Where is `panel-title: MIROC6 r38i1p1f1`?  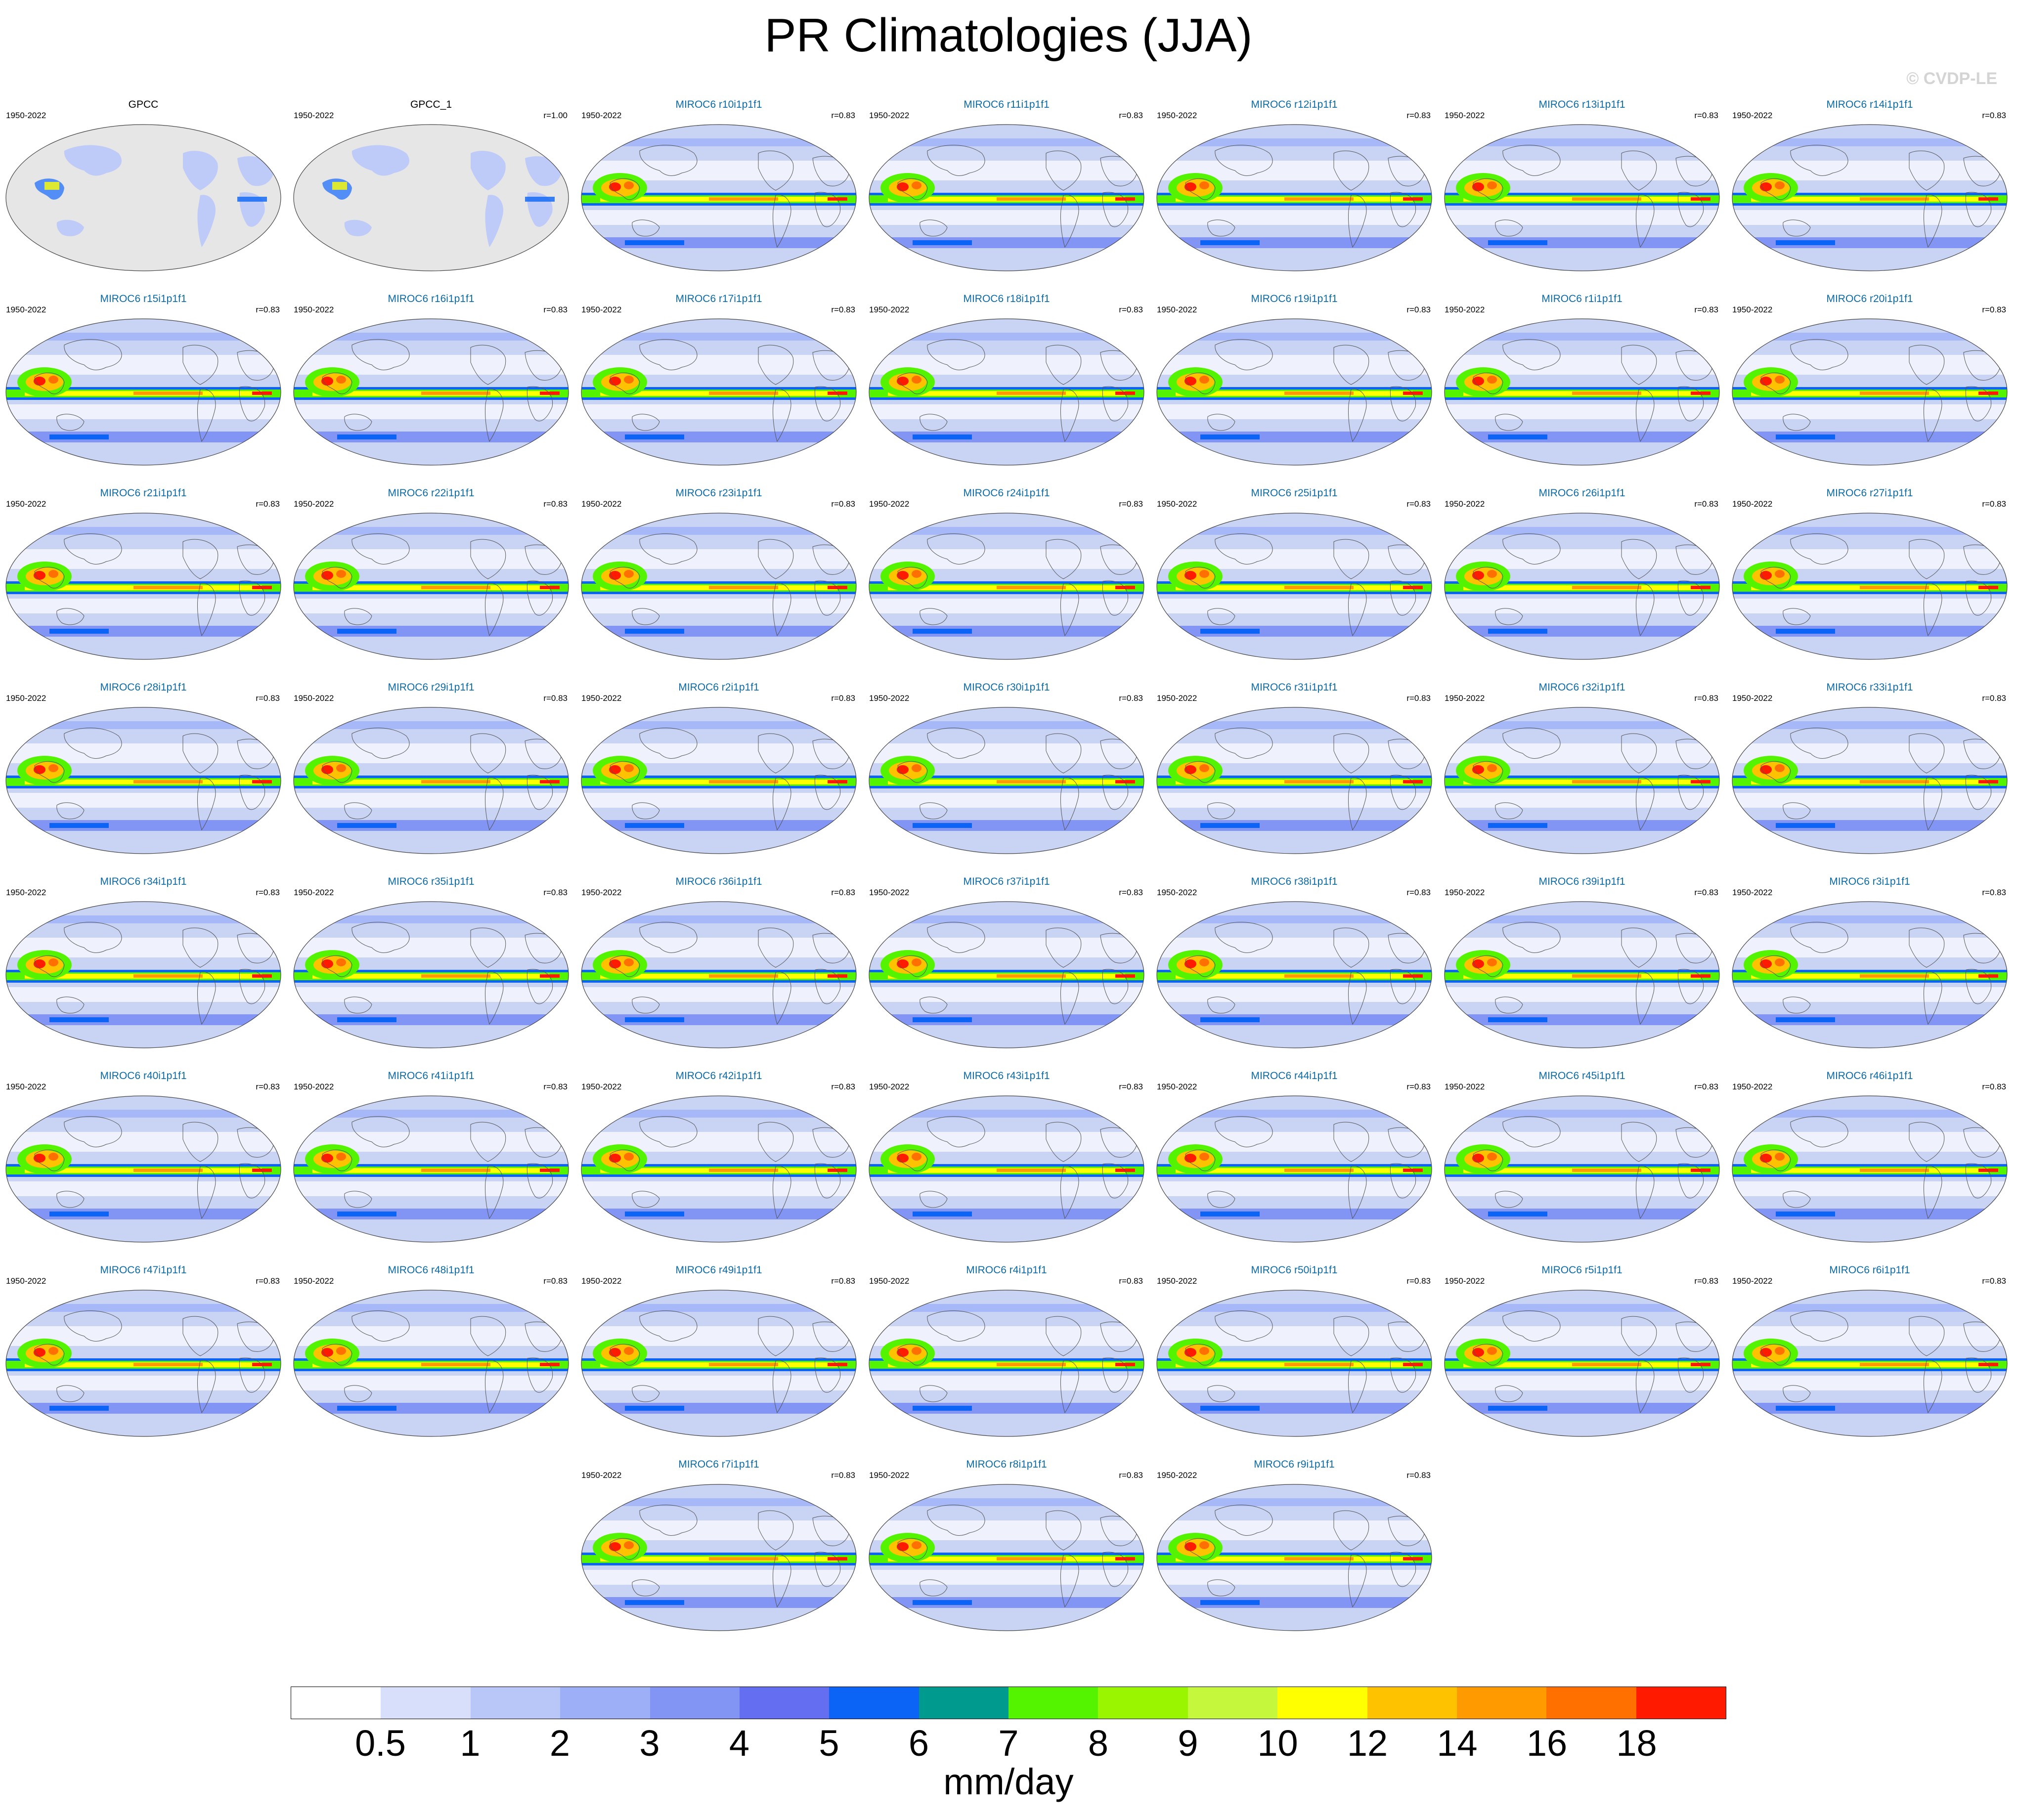
panel-title: MIROC6 r38i1p1f1 is located at coordinates (1294, 881).